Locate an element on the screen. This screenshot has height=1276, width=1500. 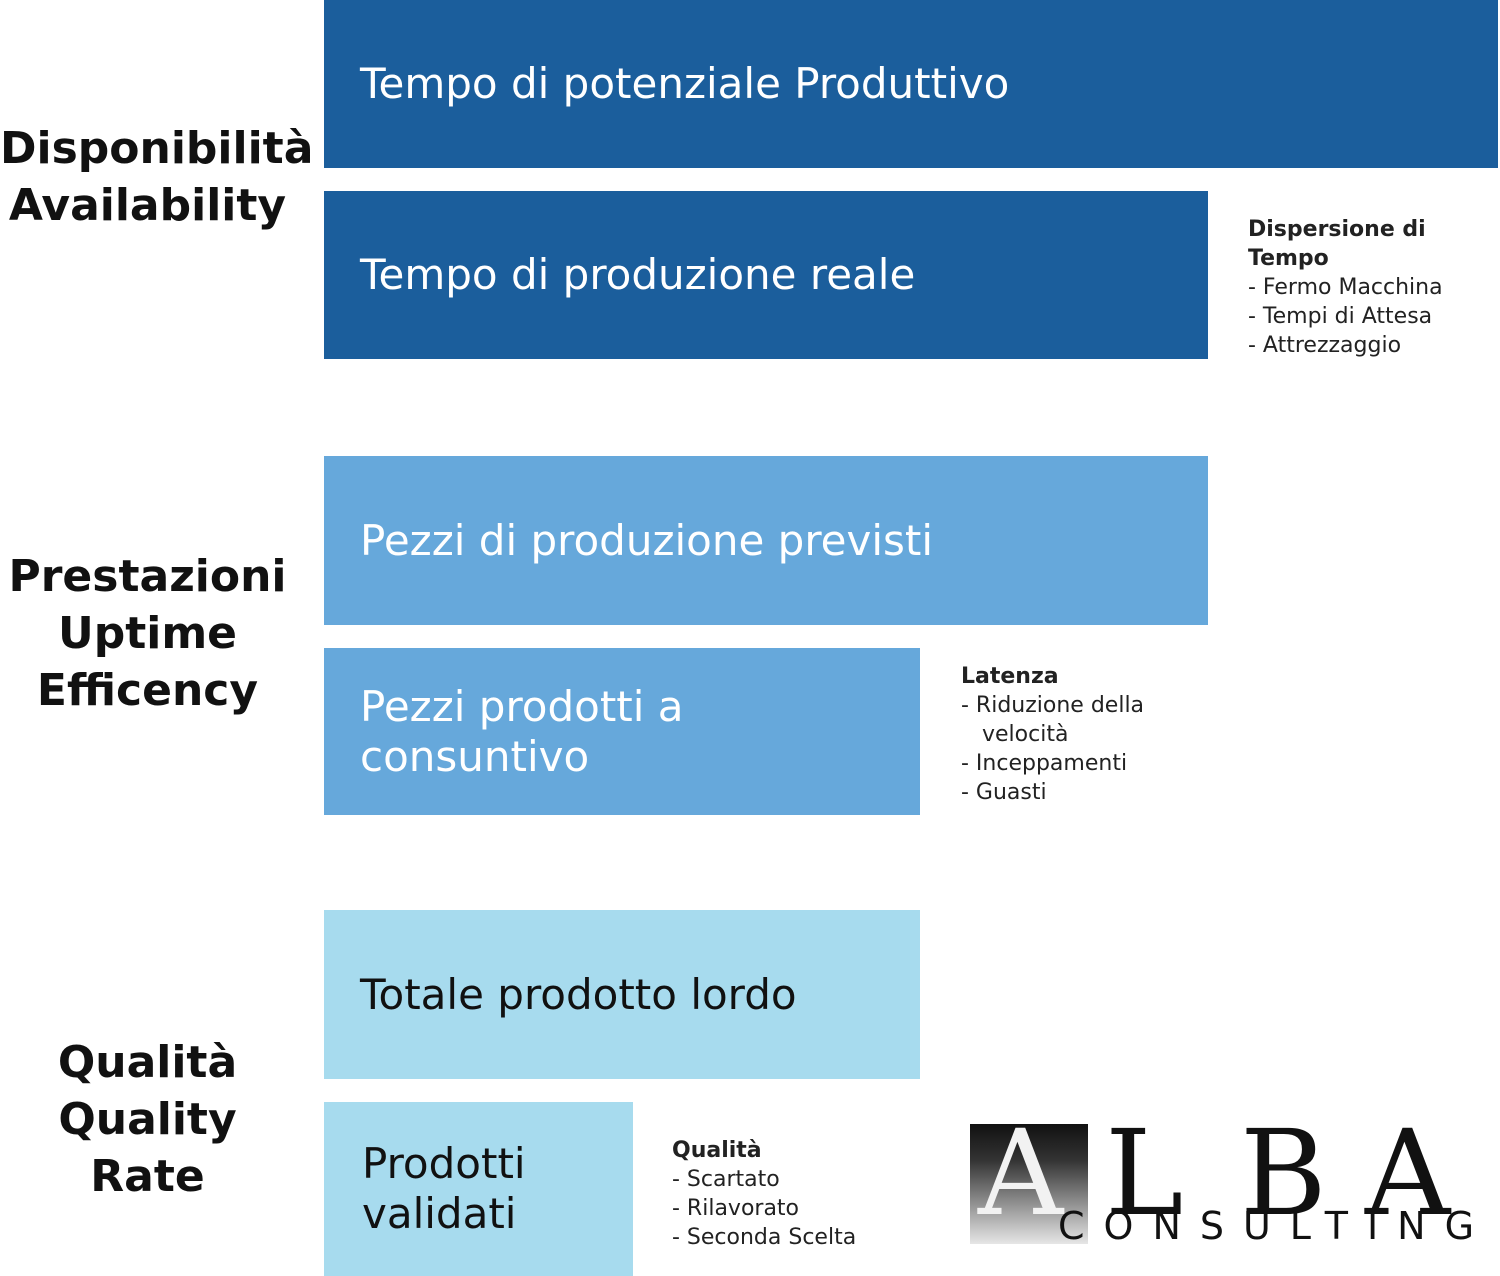
bar-gross-total-produced: Totale prodotto lordo is located at coordinates (622, 994).